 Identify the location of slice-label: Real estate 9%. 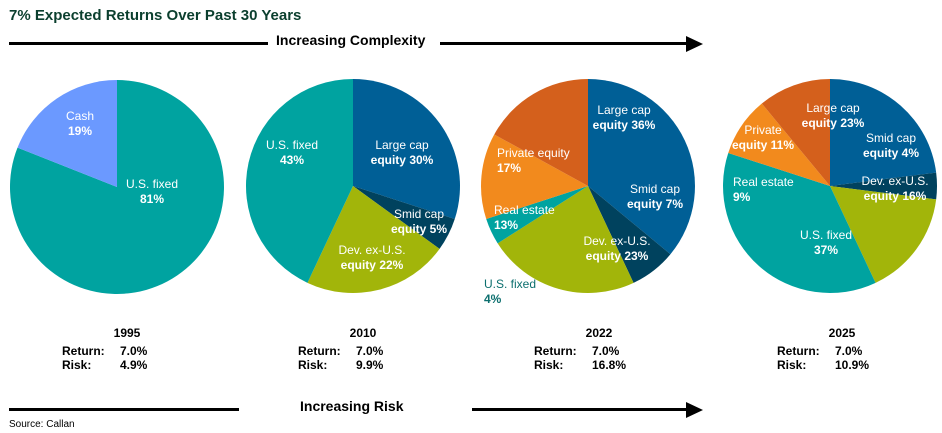
(763, 189).